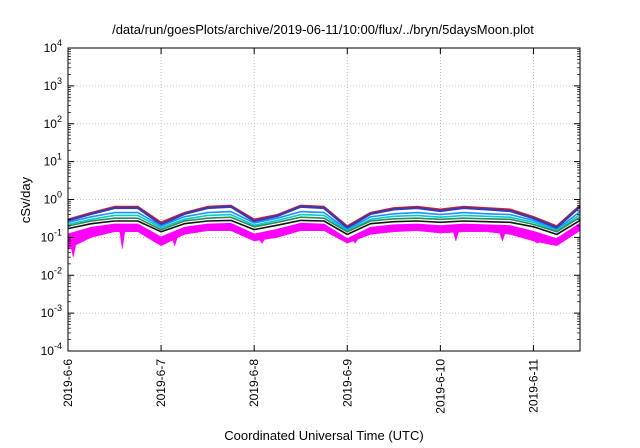 The height and width of the screenshot is (448, 640). What do you see at coordinates (347, 383) in the screenshot?
I see `x-tick-label: 2019-6-9` at bounding box center [347, 383].